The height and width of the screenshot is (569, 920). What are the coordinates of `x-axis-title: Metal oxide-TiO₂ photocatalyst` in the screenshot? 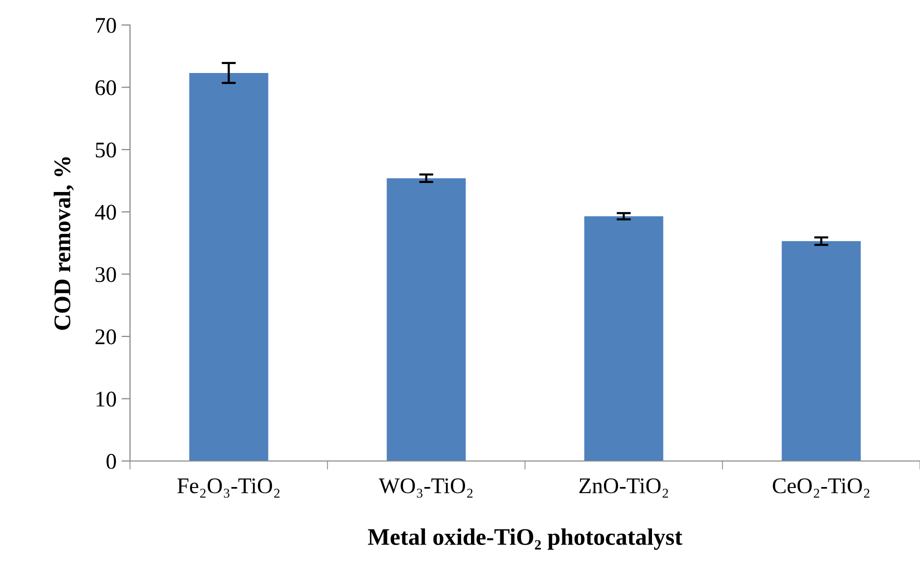 It's located at (525, 539).